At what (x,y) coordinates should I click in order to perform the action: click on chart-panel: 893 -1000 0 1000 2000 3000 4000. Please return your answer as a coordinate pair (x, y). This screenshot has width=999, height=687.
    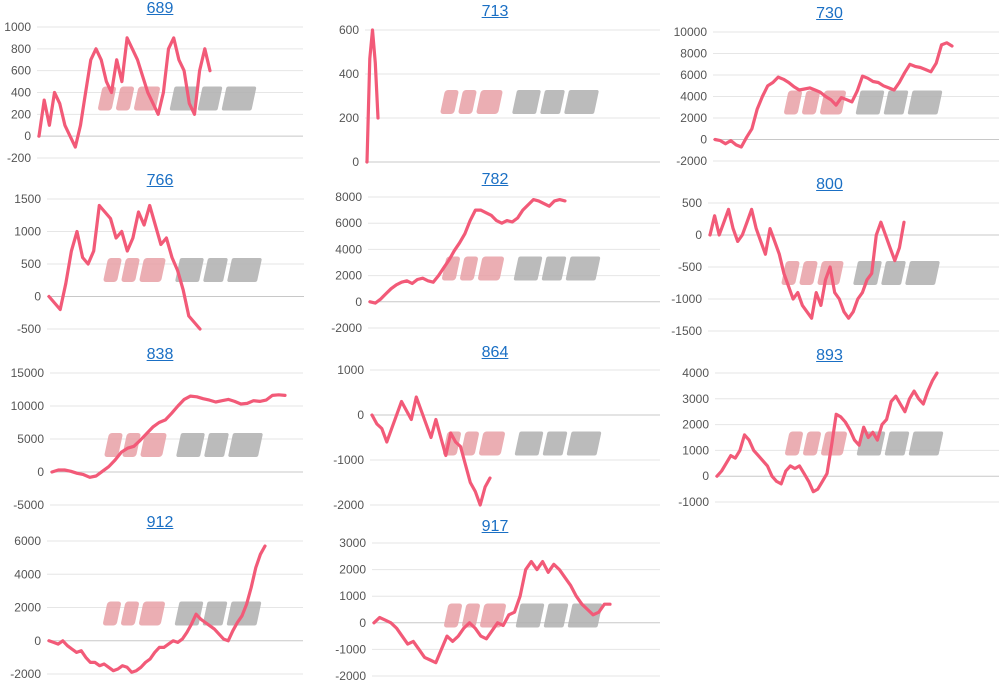
    Looking at the image, I should click on (829, 425).